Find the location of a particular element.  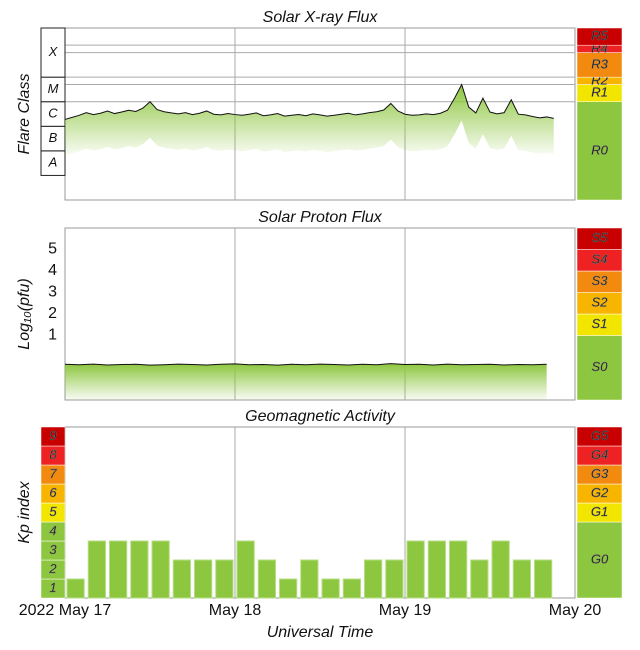

scale-label: S5 is located at coordinates (600, 237).